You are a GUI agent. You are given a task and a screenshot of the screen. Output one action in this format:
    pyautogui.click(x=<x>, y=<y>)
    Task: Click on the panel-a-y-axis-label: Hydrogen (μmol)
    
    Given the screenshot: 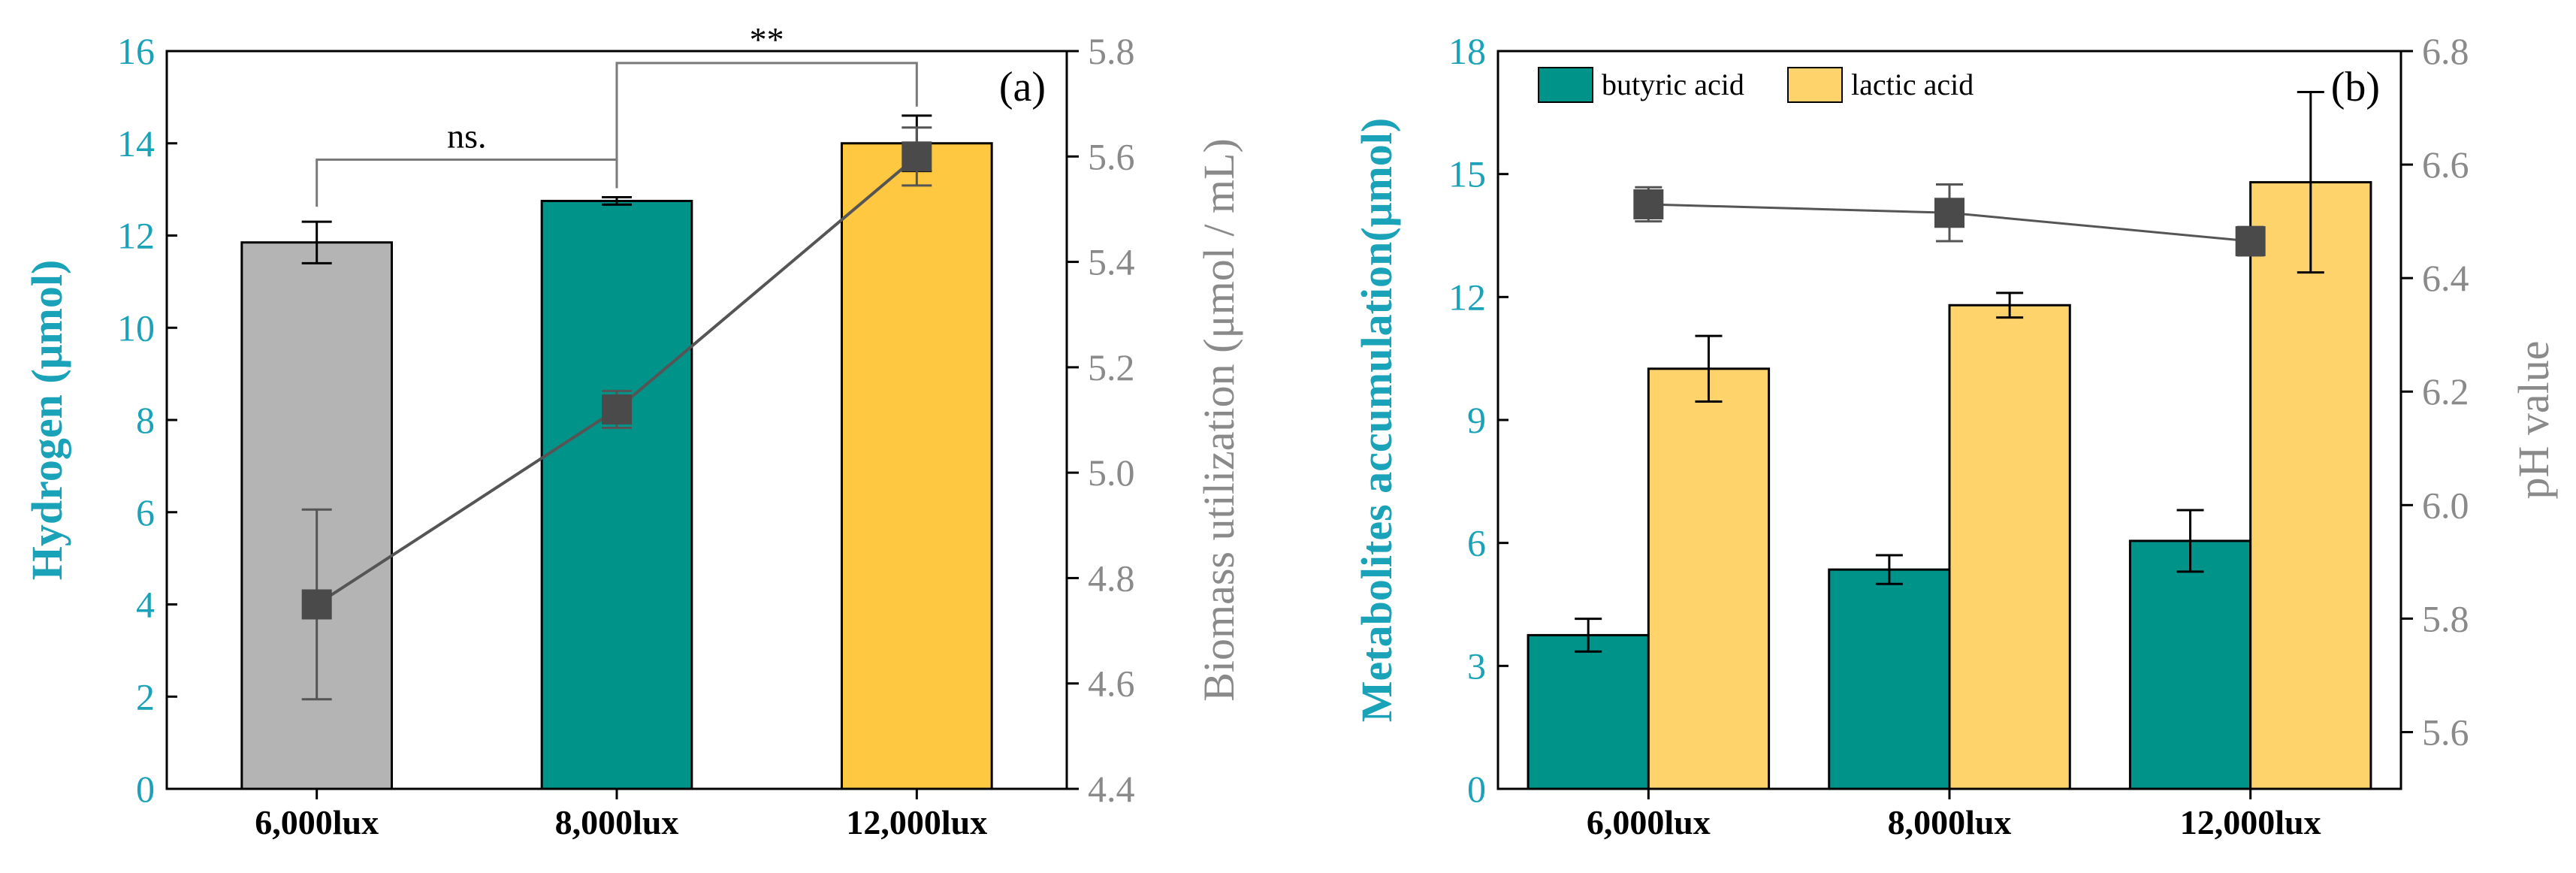 What is the action you would take?
    pyautogui.click(x=47, y=420)
    